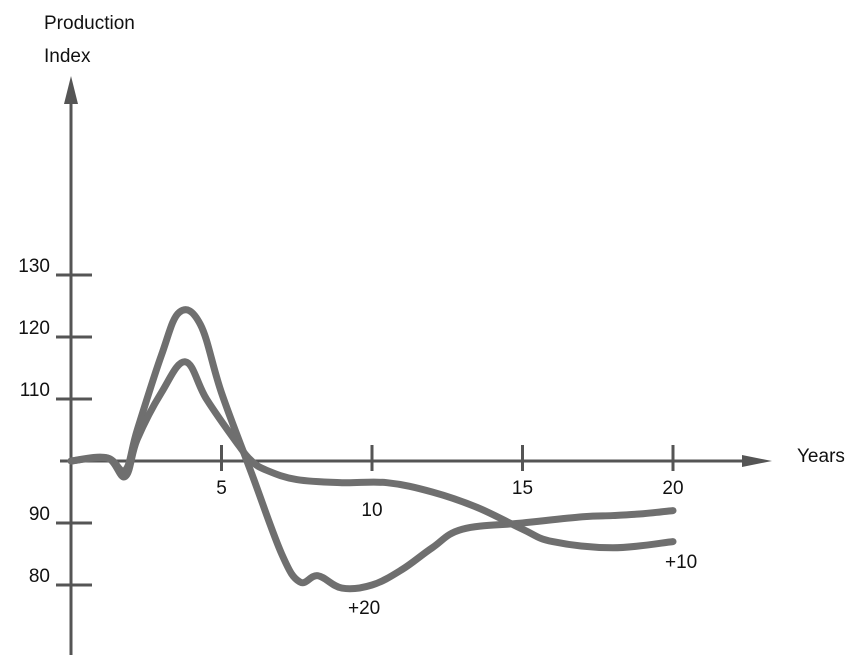  Describe the element at coordinates (34, 328) in the screenshot. I see `y-tick-label: 120` at that location.